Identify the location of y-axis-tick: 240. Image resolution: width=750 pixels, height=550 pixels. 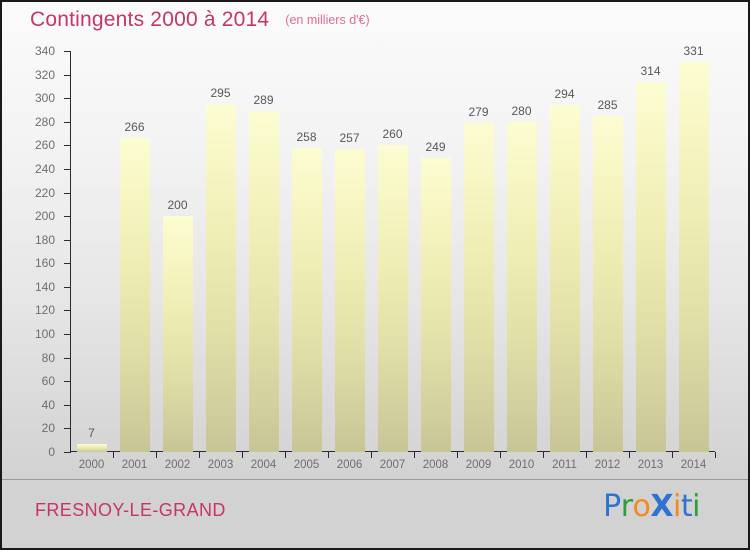
(53, 169).